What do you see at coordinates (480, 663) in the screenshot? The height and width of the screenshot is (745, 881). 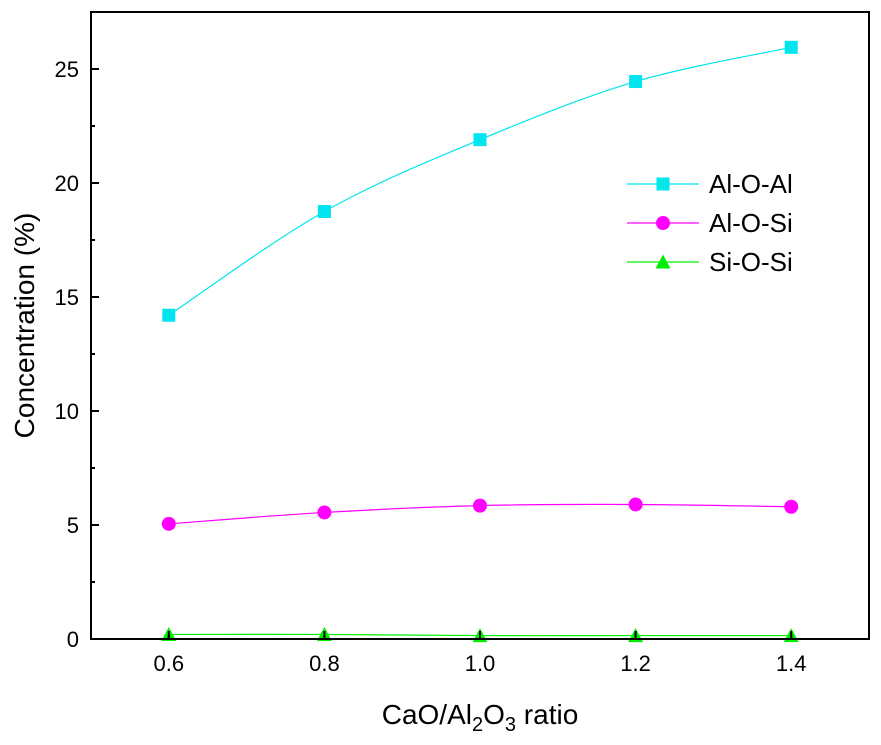 I see `x-tick-label: 1.0` at bounding box center [480, 663].